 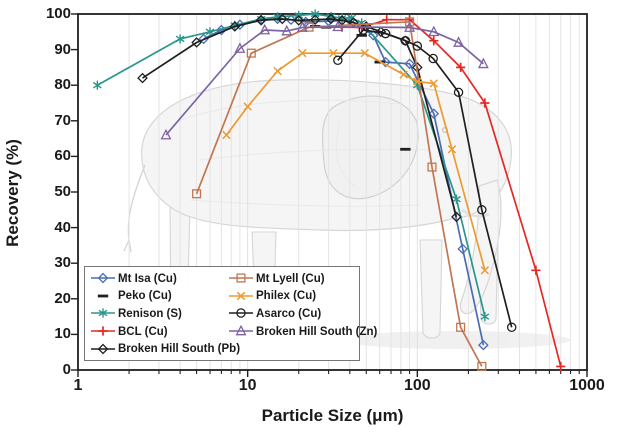 I want to click on series-markers-broken-hill-south-zn, so click(x=324, y=80).